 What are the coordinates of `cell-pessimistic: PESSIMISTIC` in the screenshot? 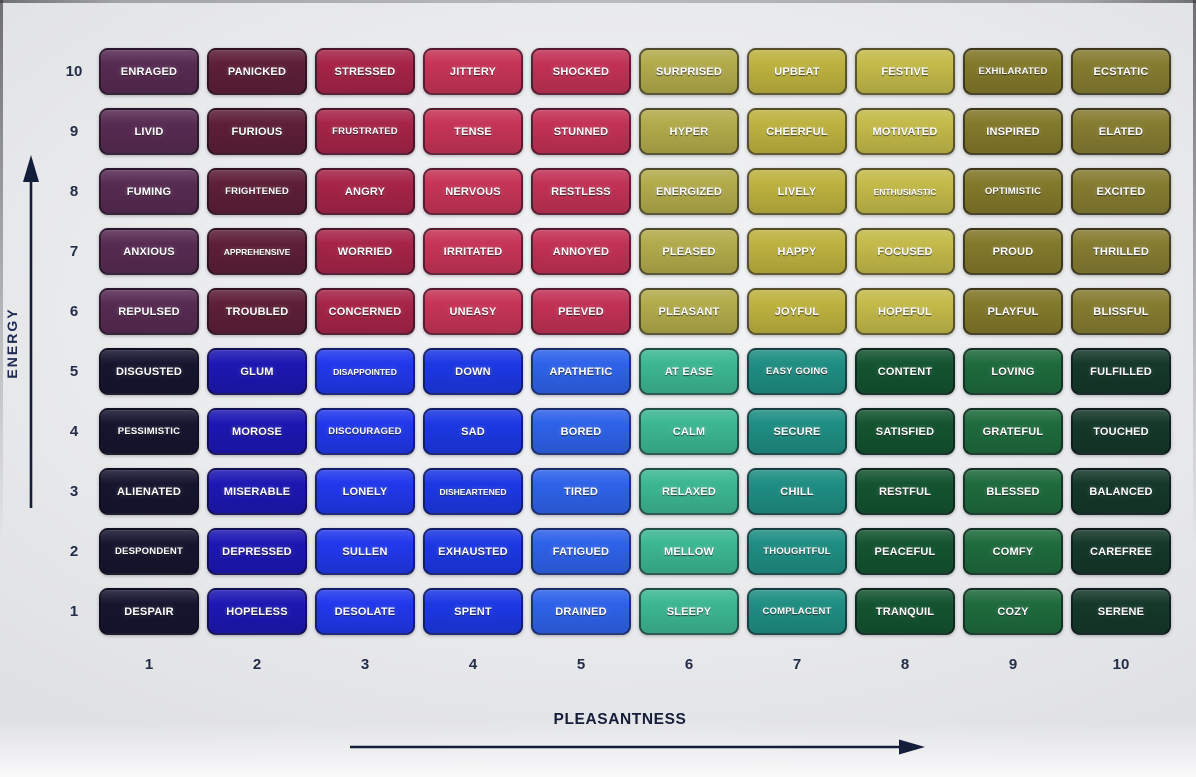 It's located at (149, 431).